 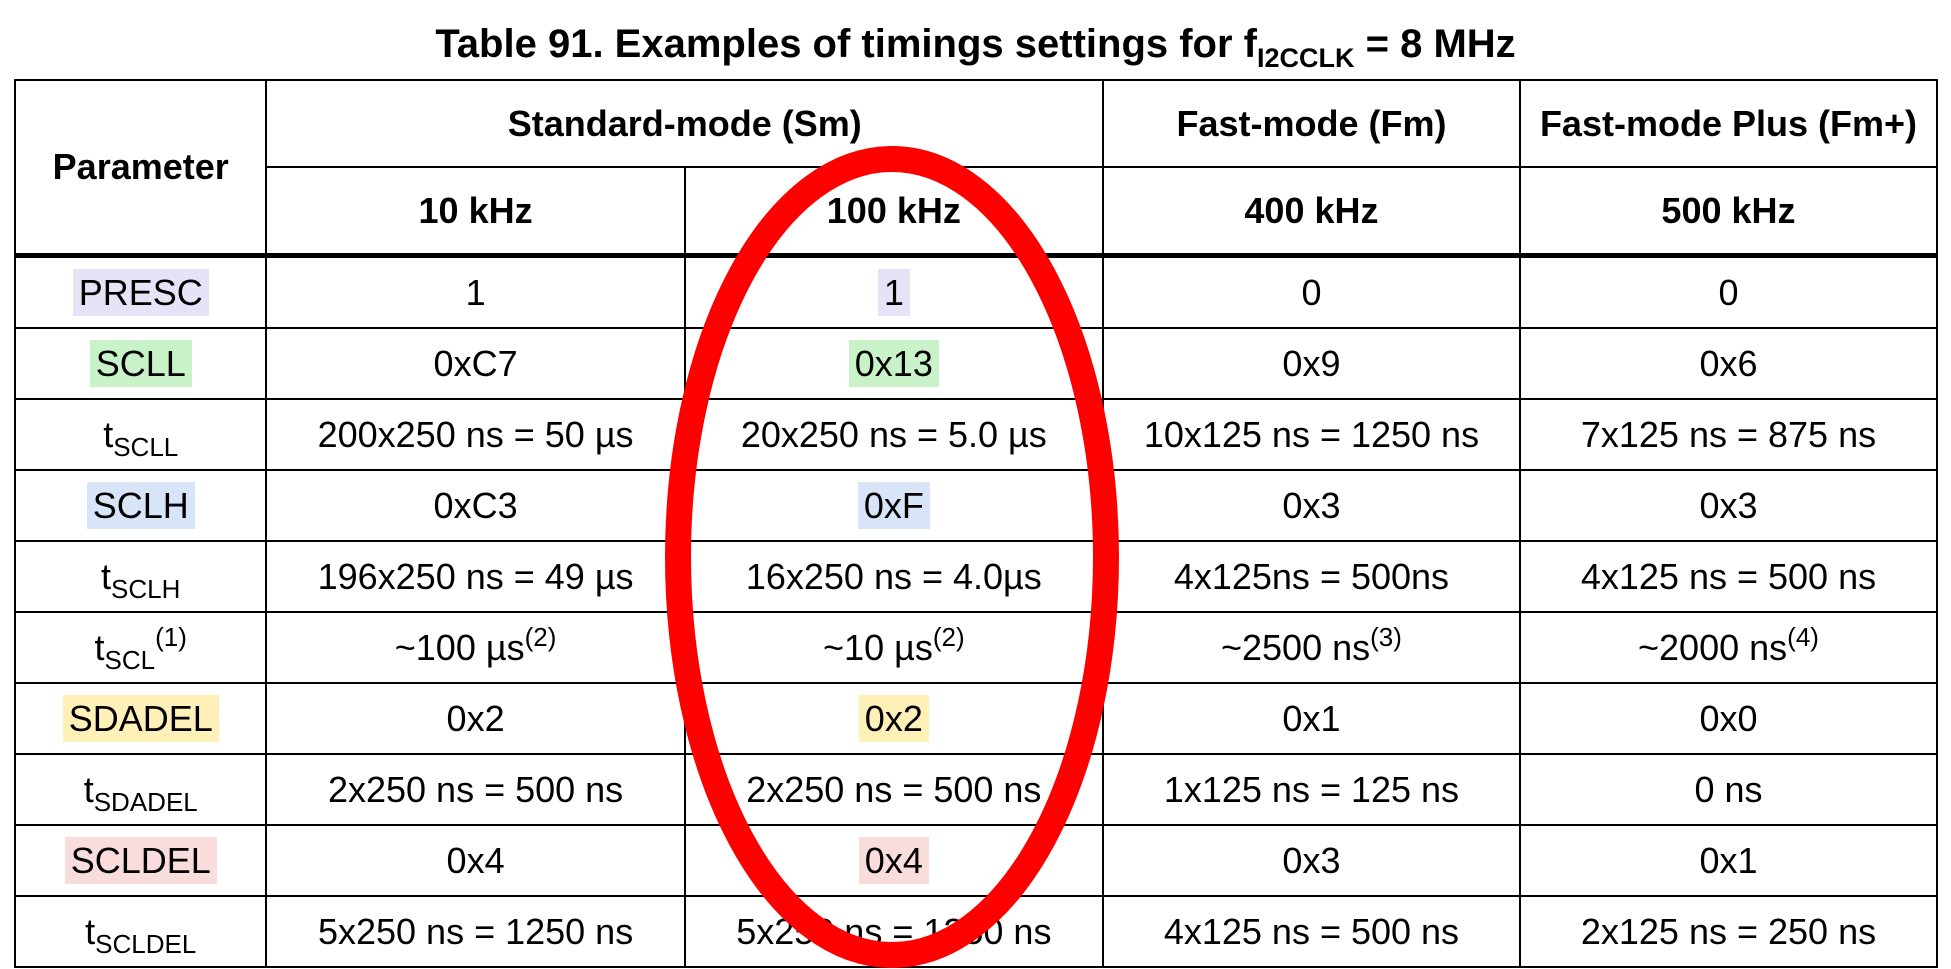 I want to click on table-row: SCLL 0xC7 0x13 0x9 0x6, so click(x=976, y=363).